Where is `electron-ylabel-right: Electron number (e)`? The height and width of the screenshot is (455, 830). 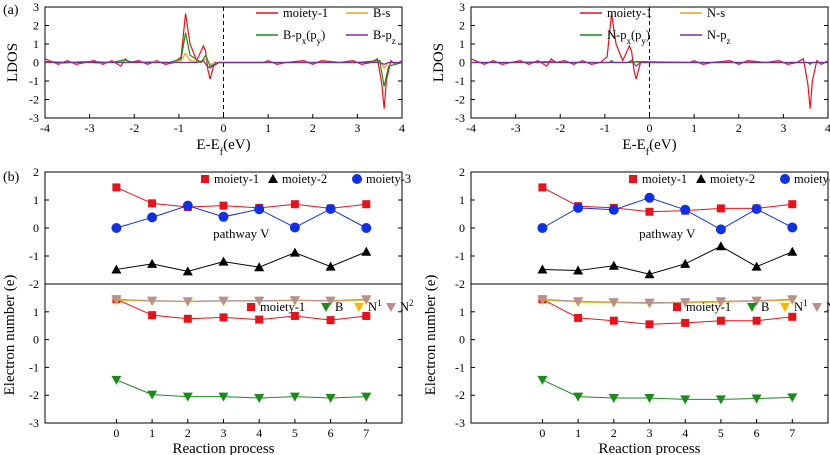 electron-ylabel-right: Electron number (e) is located at coordinates (431, 335).